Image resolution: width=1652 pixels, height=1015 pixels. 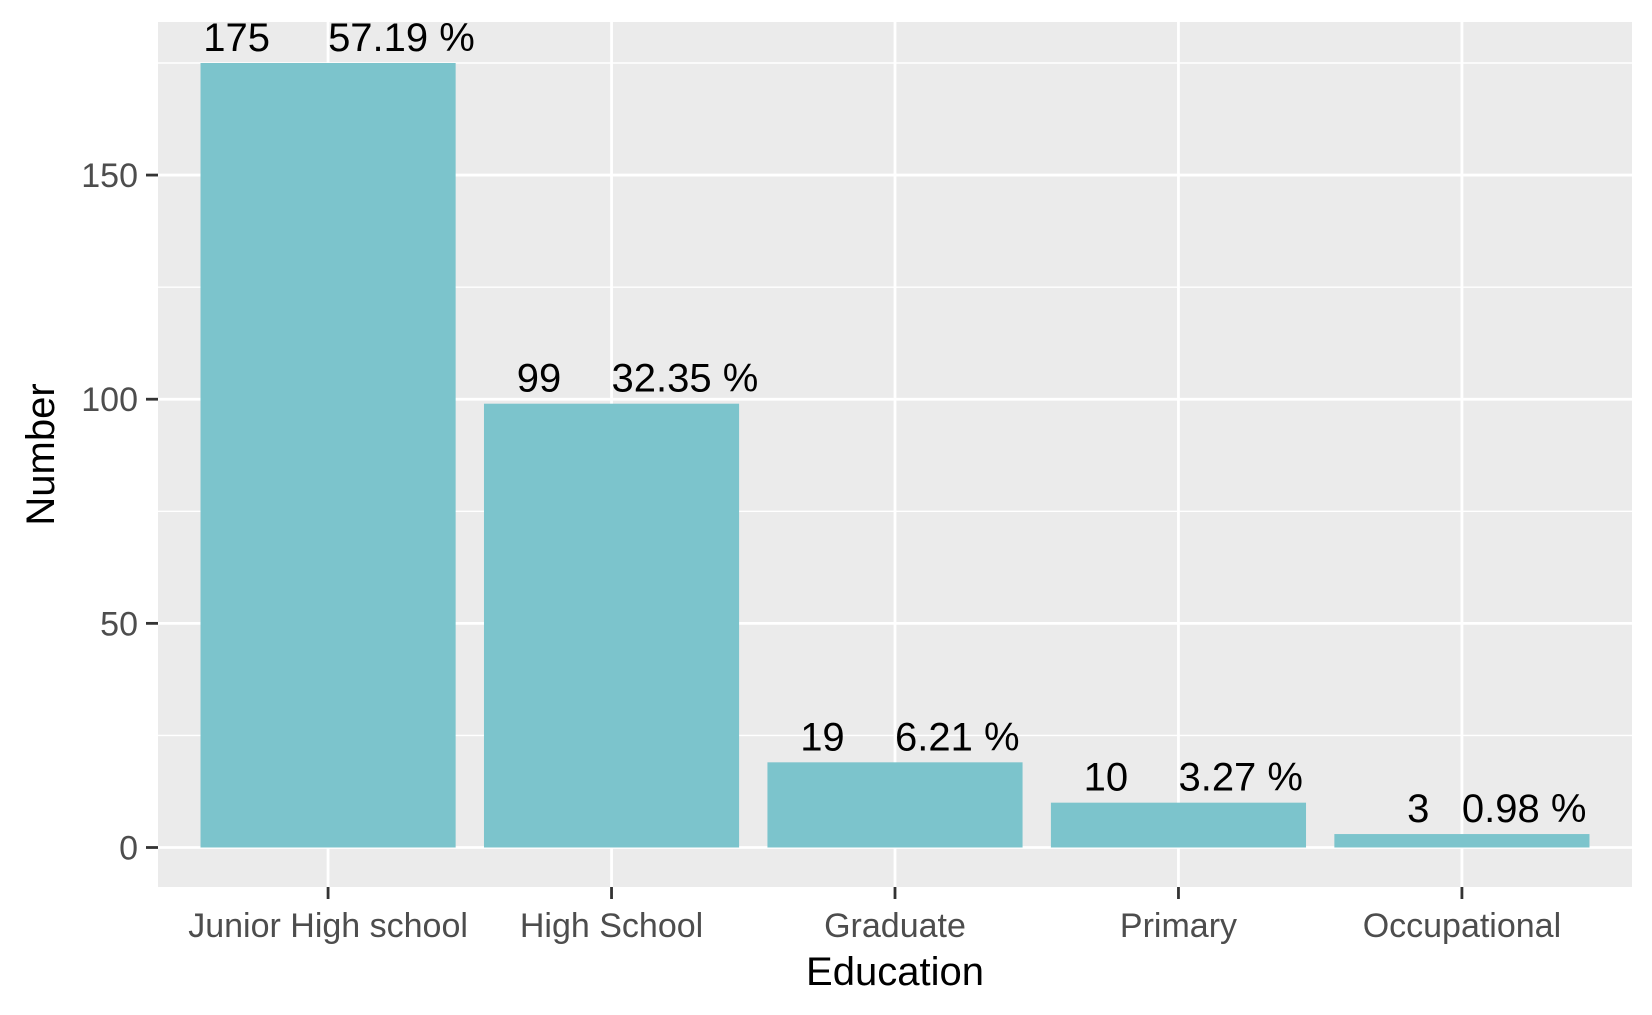 What do you see at coordinates (328, 926) in the screenshot?
I see `x-tick-label: Junior High school` at bounding box center [328, 926].